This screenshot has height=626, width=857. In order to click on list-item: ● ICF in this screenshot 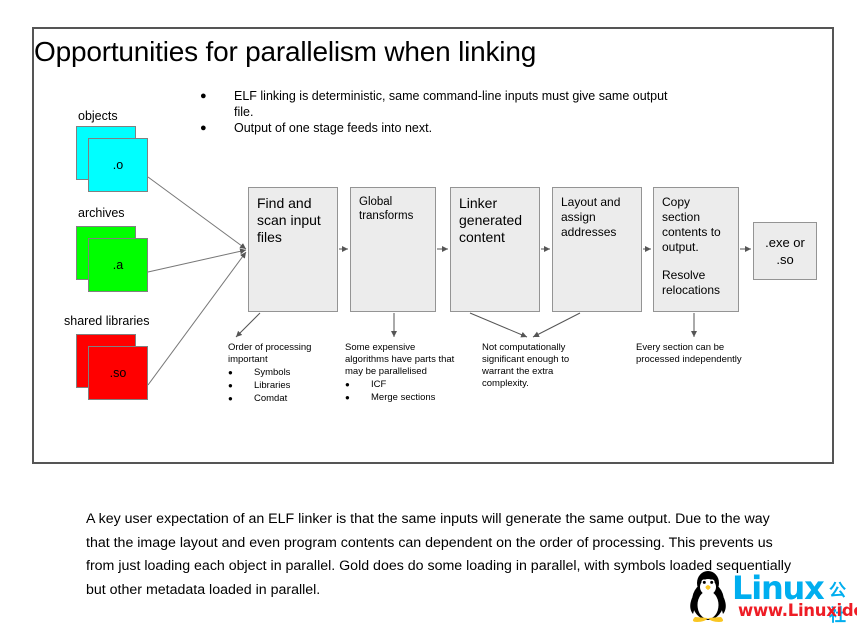, I will do `click(403, 384)`.